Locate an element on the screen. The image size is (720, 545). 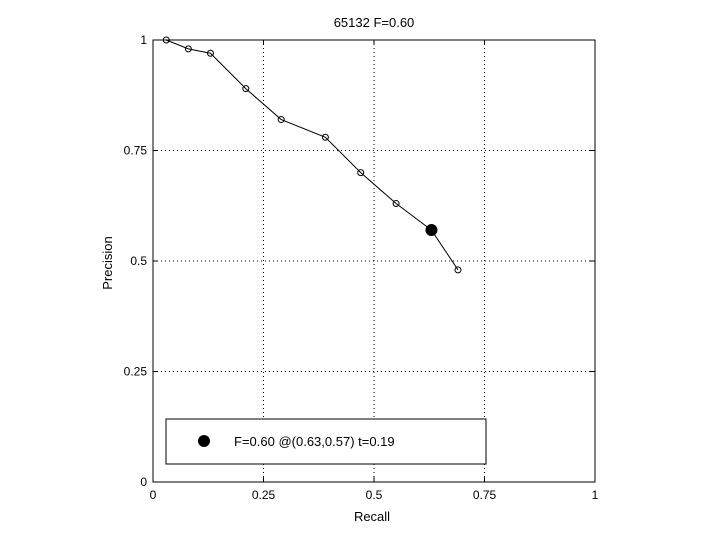
y-tick-label: 0.5 is located at coordinates (138, 261).